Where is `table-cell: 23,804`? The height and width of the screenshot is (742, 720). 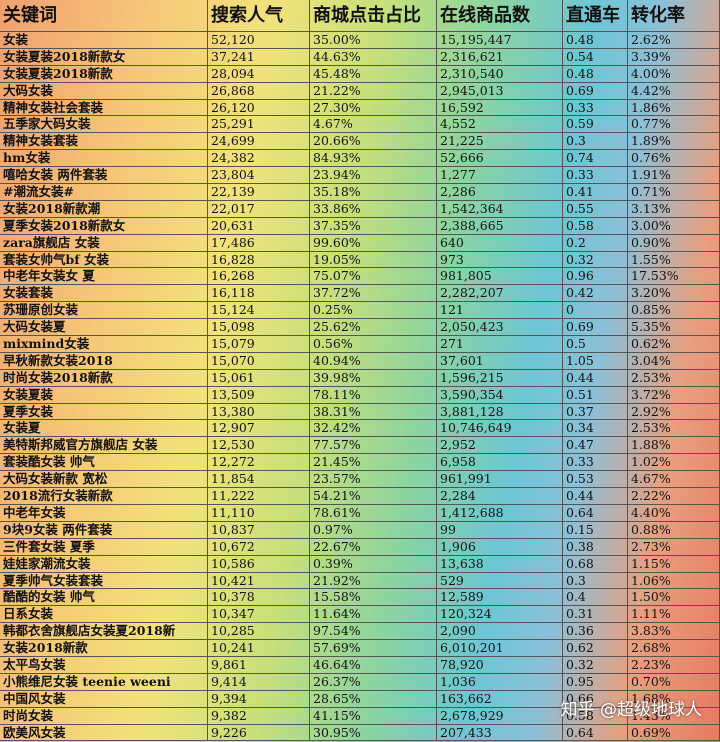
table-cell: 23,804 is located at coordinates (259, 176).